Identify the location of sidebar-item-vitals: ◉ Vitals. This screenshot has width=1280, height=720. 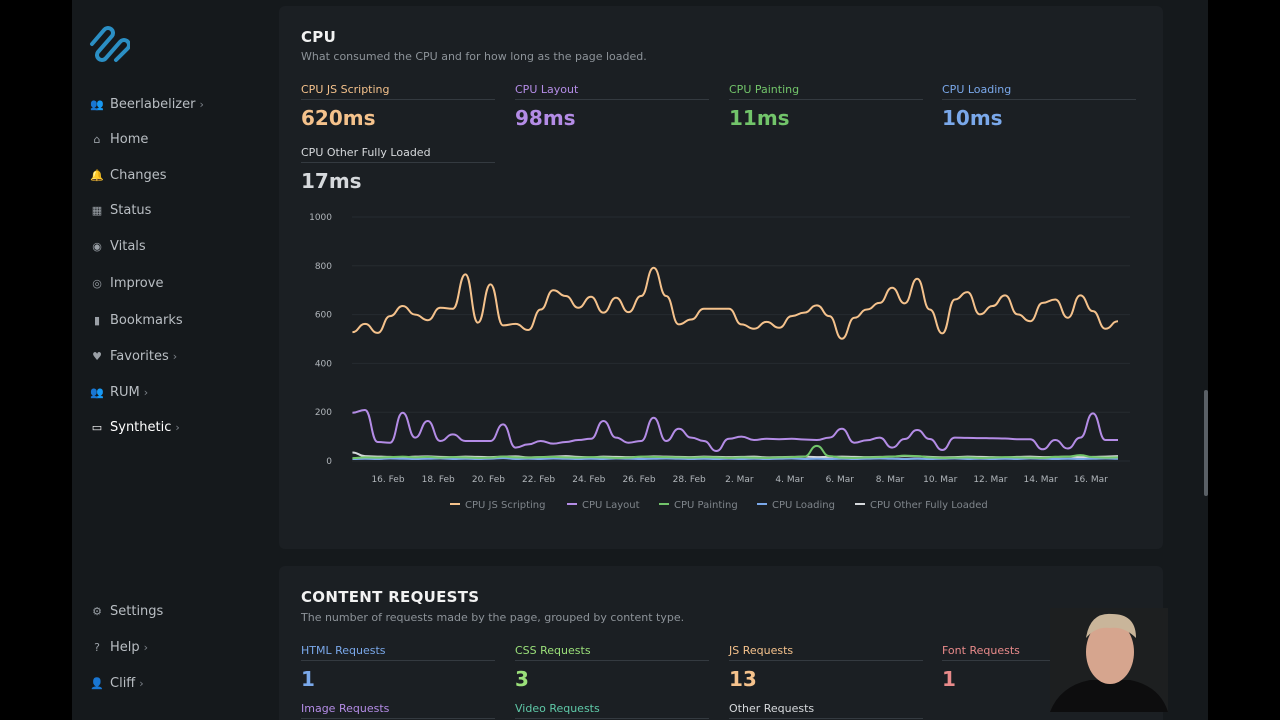
(118, 246).